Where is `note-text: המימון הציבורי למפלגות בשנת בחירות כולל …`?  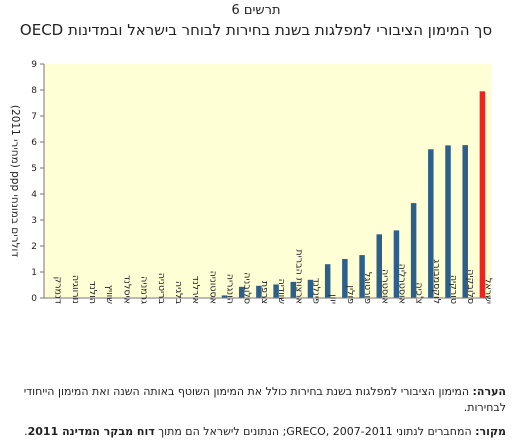
note-text: המימון הציבורי למפלגות בשנת בחירות כולל … is located at coordinates (264, 399).